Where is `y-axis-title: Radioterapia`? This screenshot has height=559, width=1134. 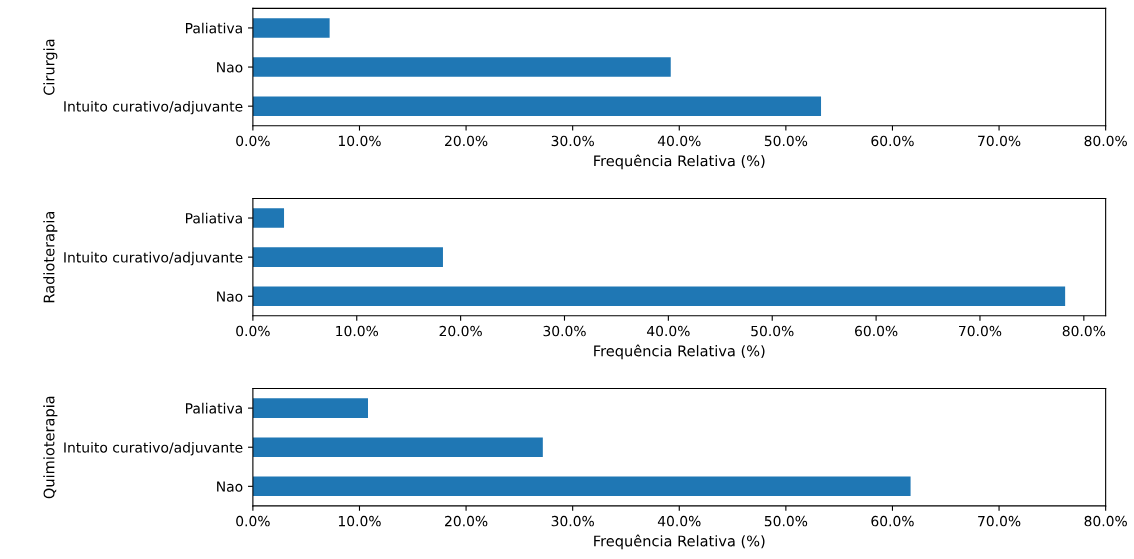 y-axis-title: Radioterapia is located at coordinates (50, 257).